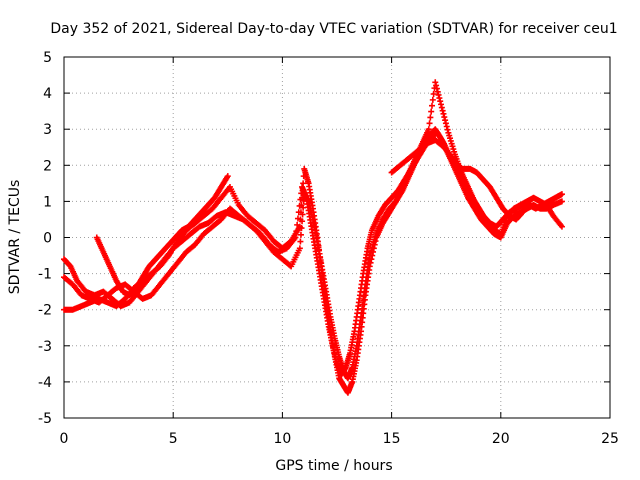 The image size is (640, 480). I want to click on y-tick-label: -3, so click(45, 347).